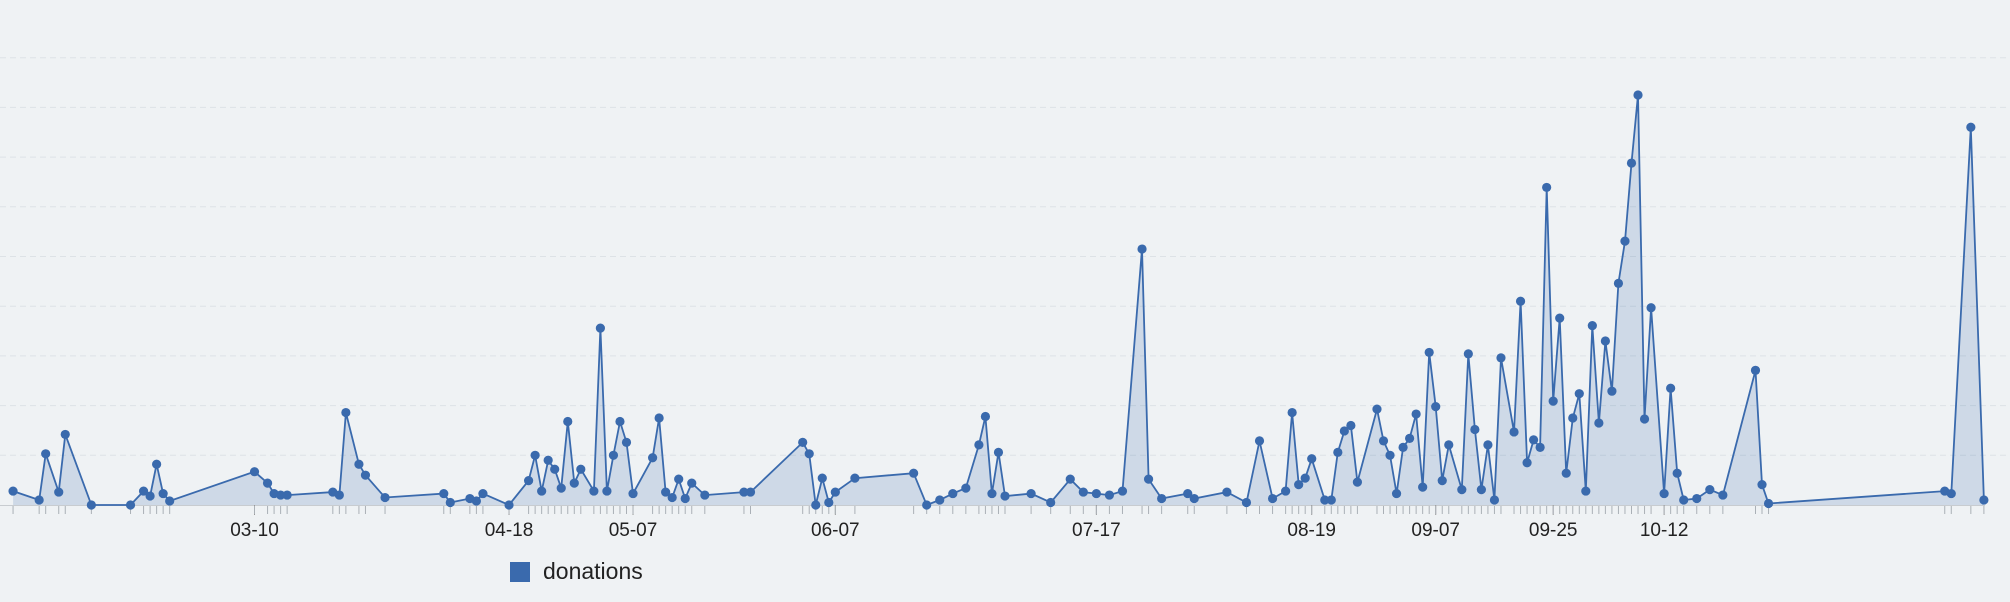 Image resolution: width=2010 pixels, height=602 pixels. What do you see at coordinates (593, 571) in the screenshot?
I see `legend-label: donations` at bounding box center [593, 571].